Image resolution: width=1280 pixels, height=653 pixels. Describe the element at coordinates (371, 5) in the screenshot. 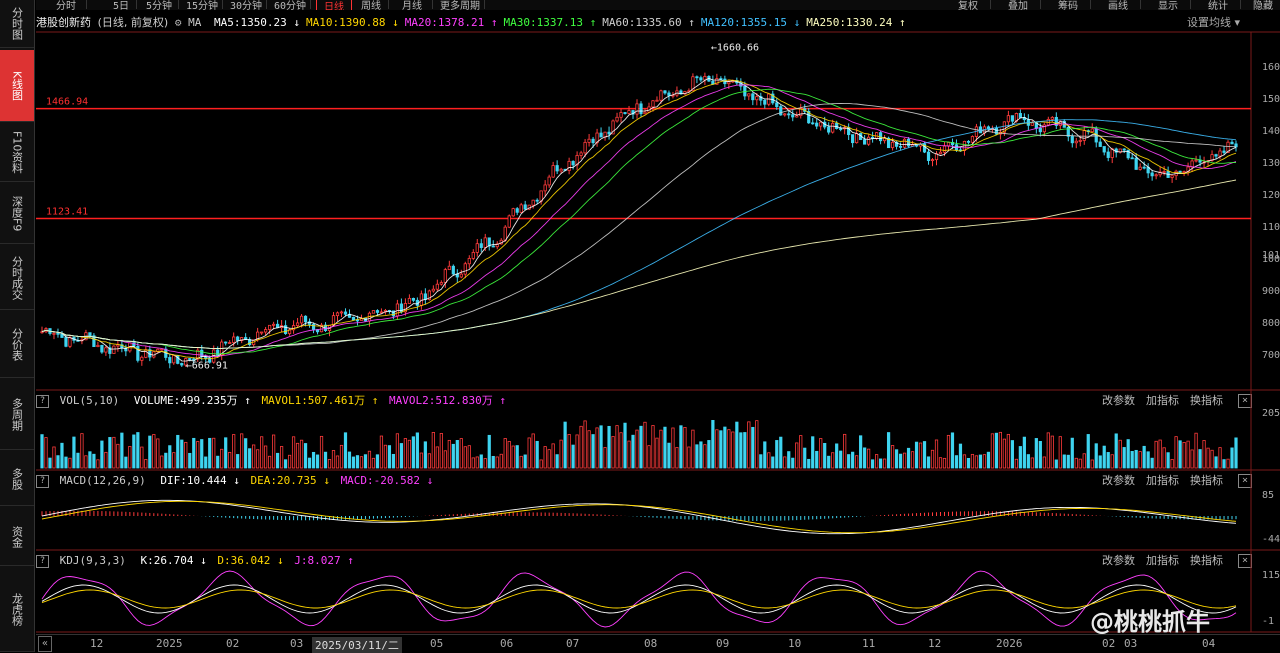

I see `tab-7: 周线` at that location.